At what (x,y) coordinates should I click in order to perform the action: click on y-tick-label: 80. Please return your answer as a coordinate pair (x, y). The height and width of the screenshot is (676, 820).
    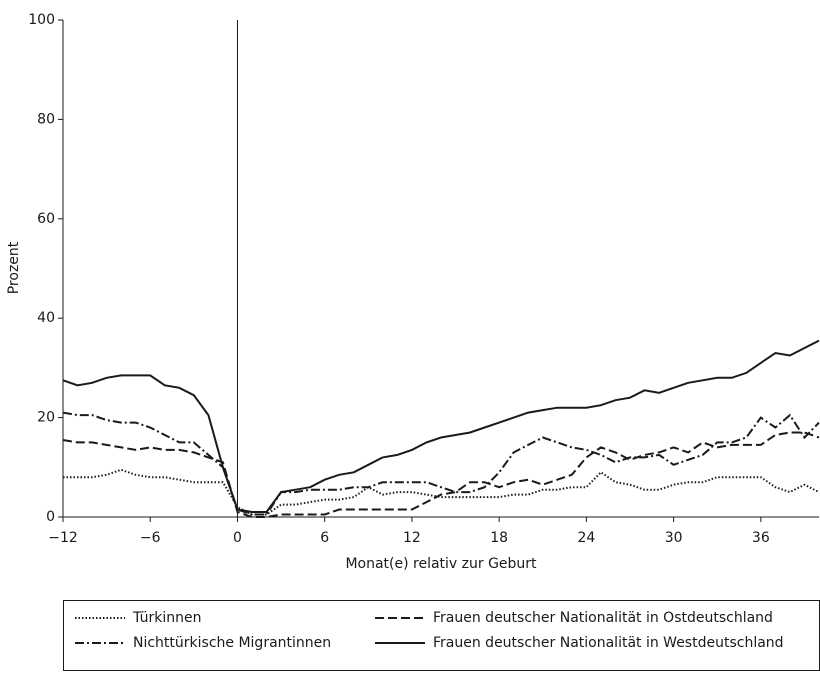
    Looking at the image, I should click on (46, 119).